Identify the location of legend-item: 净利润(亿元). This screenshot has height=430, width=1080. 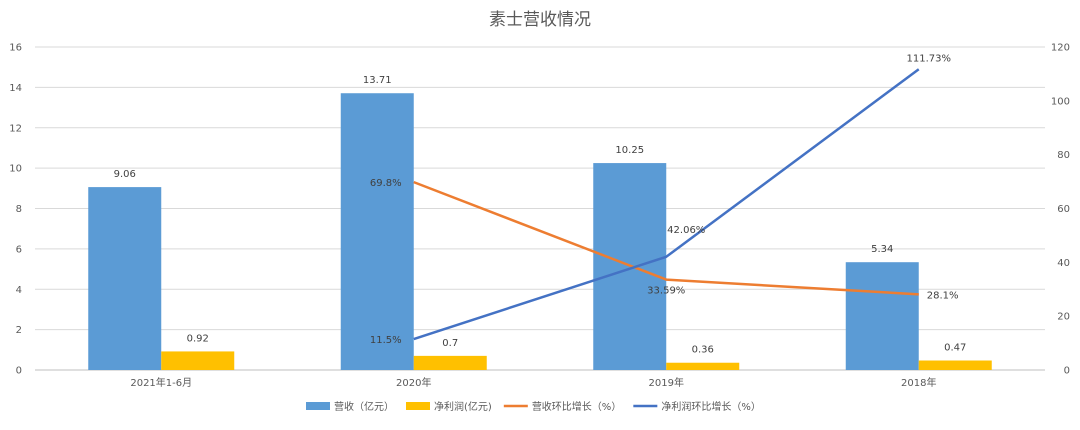
(449, 406).